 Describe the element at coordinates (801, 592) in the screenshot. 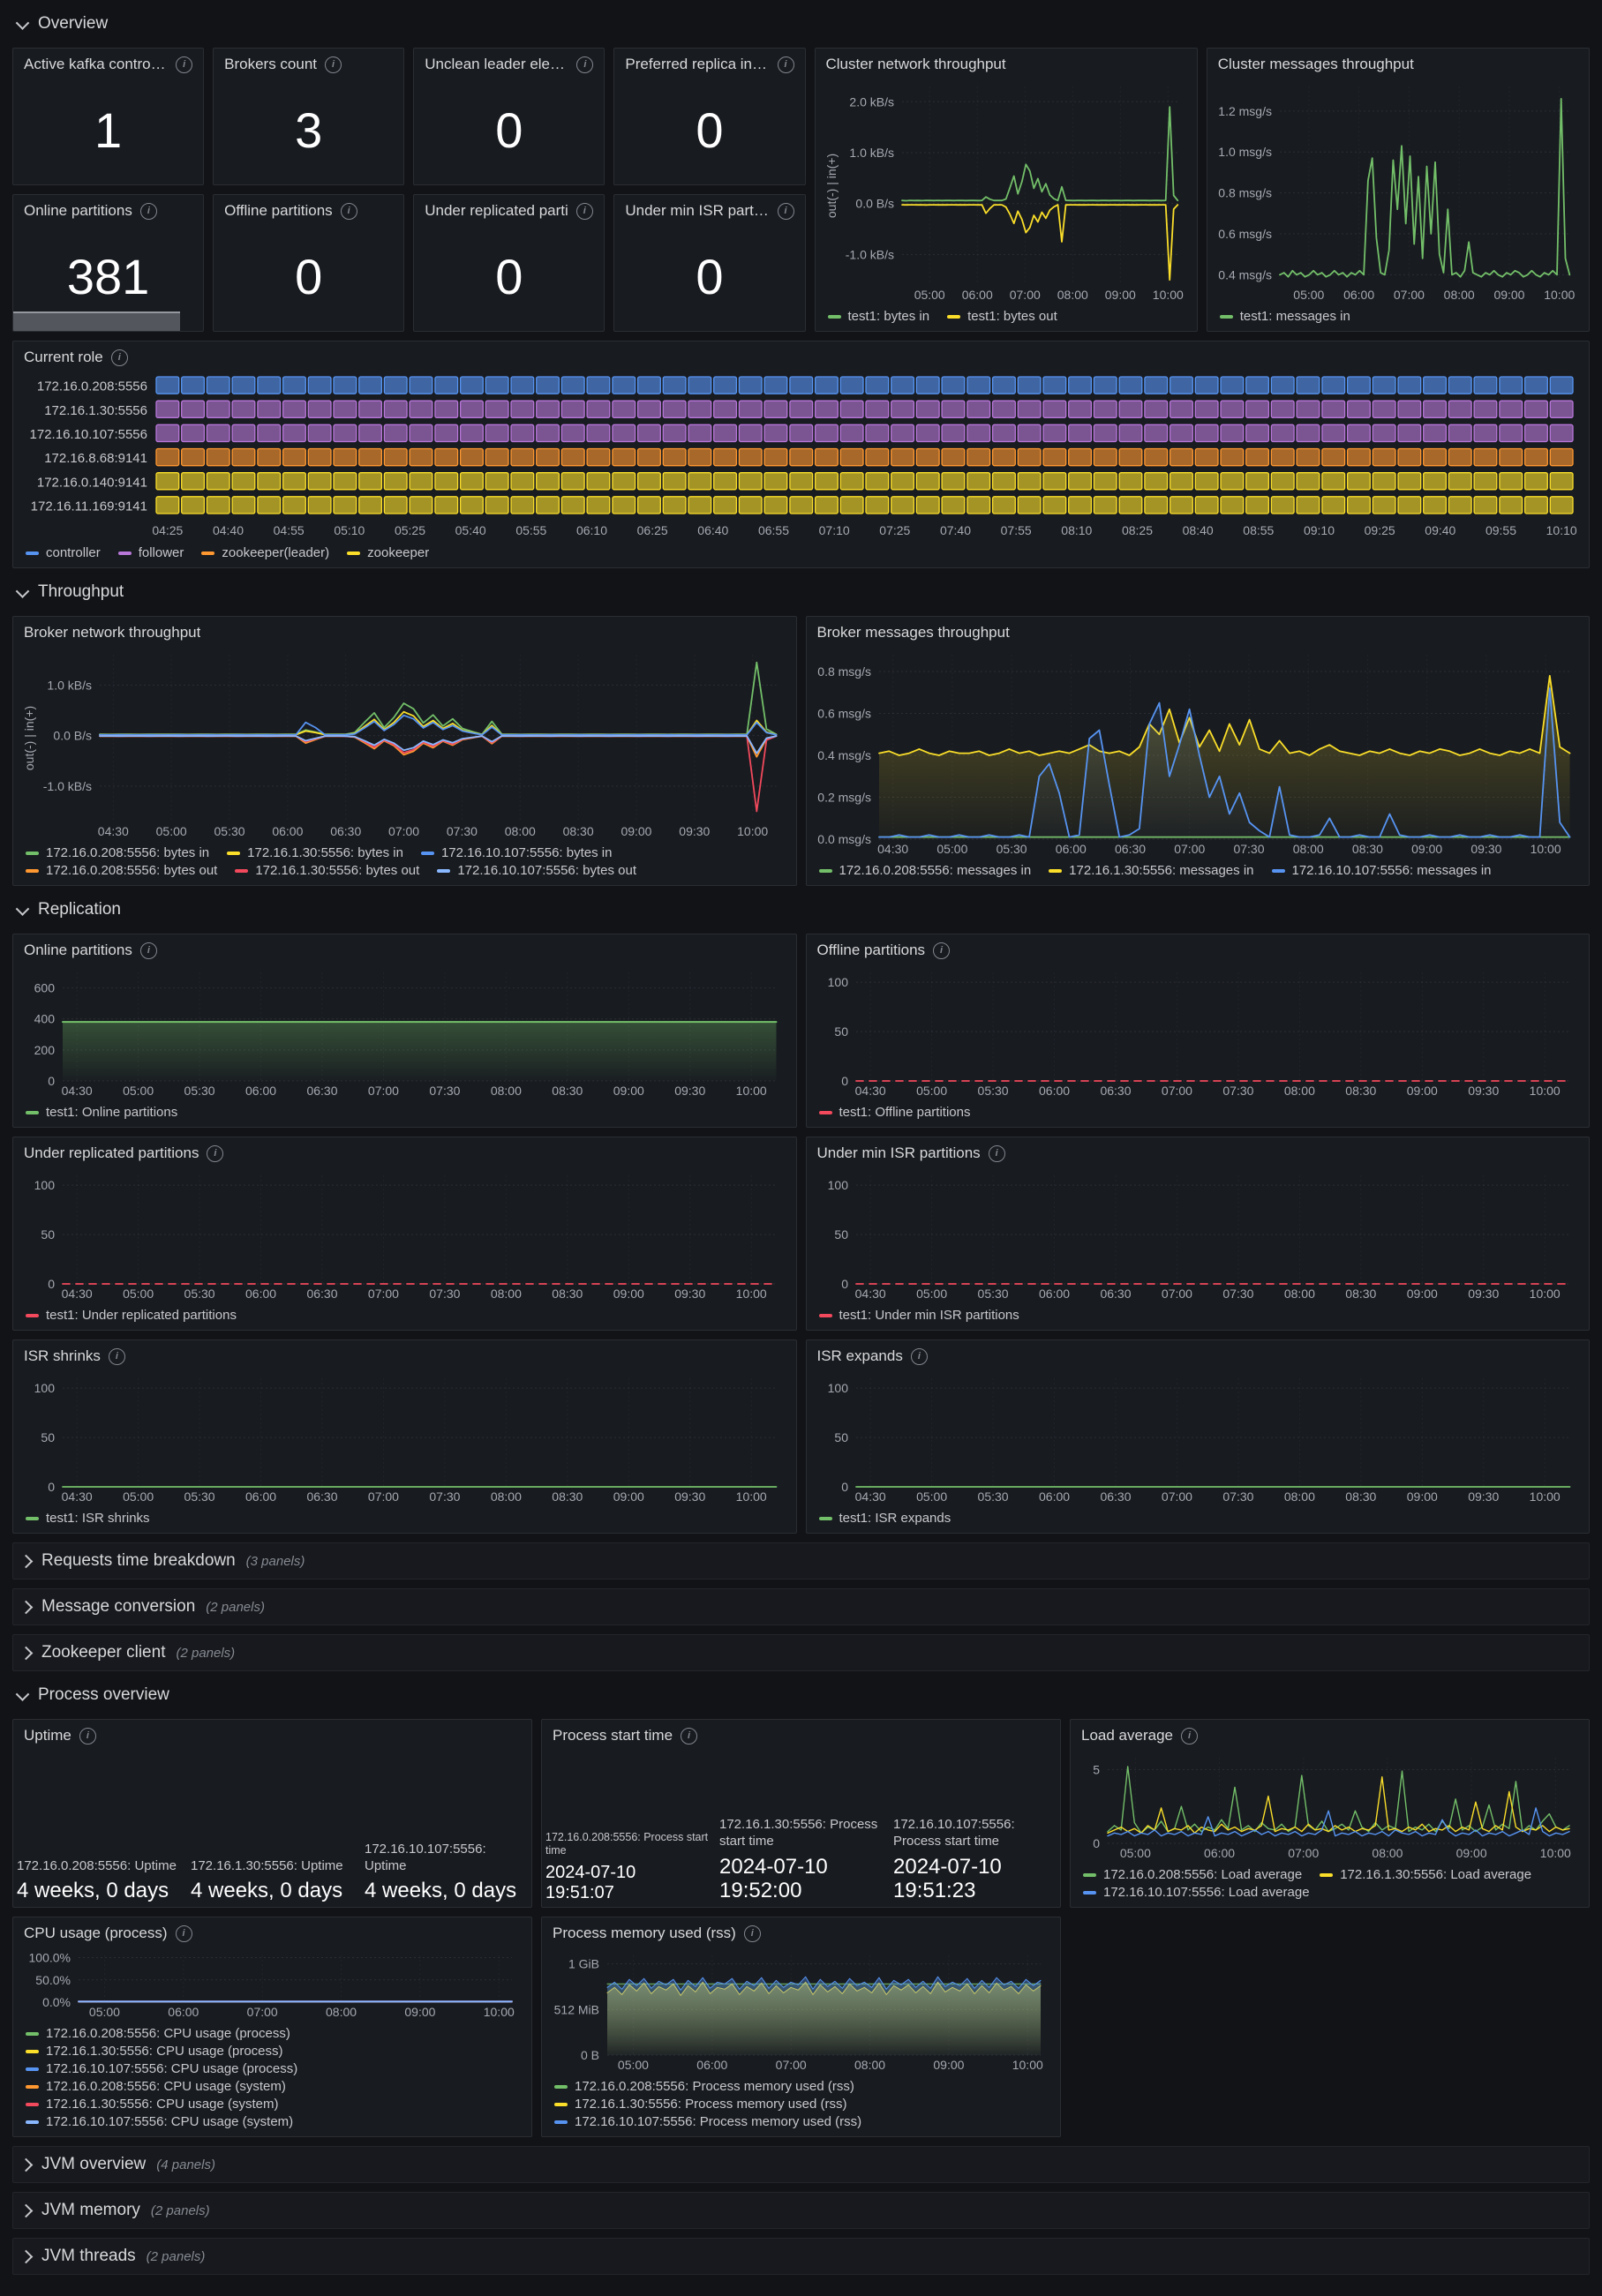

I see `section-throughput: Throughput` at that location.